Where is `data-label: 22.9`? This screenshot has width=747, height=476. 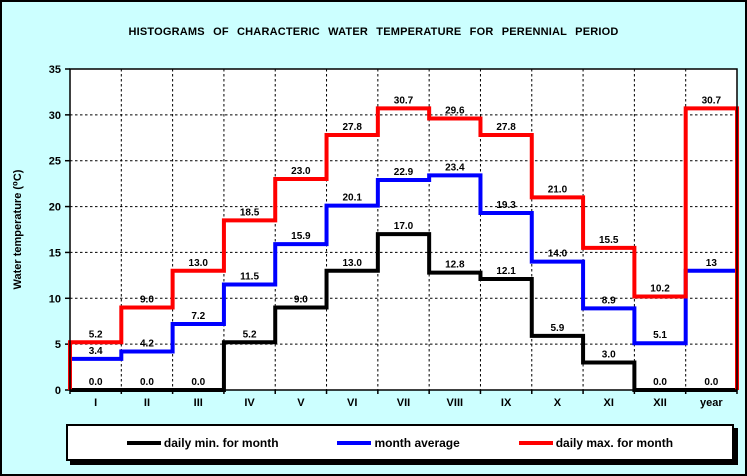
data-label: 22.9 is located at coordinates (404, 172).